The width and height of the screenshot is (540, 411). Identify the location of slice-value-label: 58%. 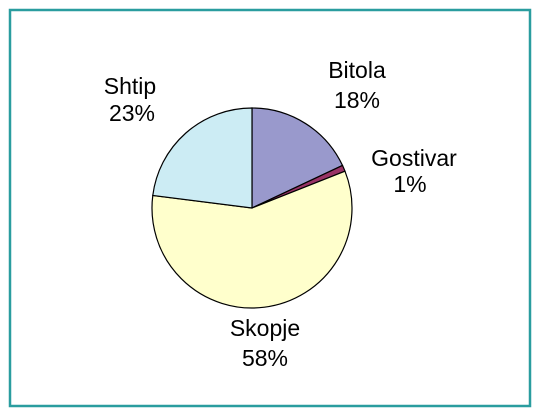
(265, 358).